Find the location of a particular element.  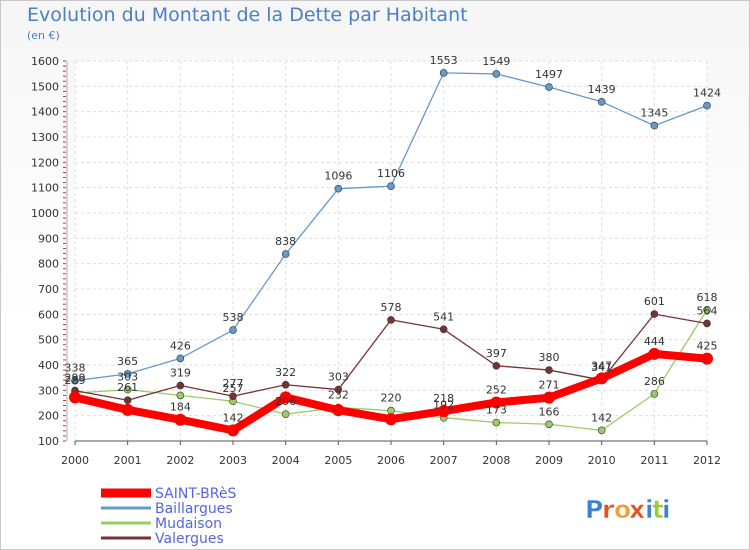

x-tick-label: 2008 is located at coordinates (496, 460).